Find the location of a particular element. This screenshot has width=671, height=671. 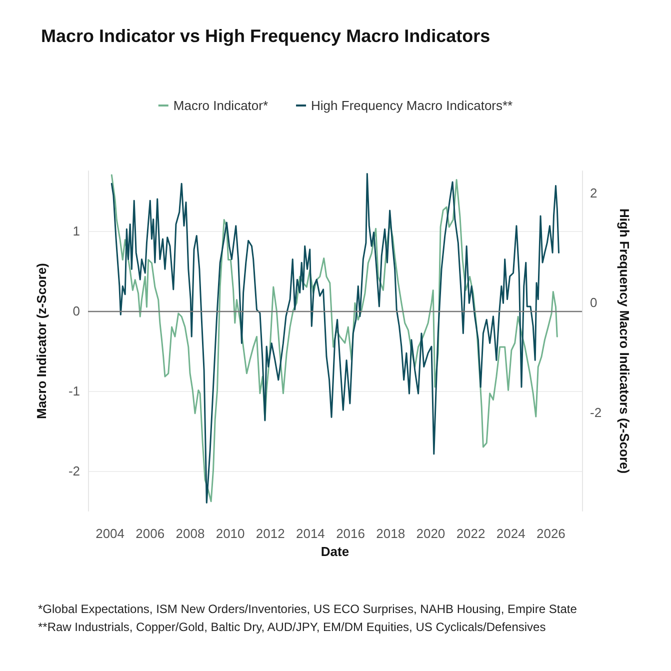

y2-axis-title: High Frequency Macro Indicators (z-Score) is located at coordinates (624, 341).